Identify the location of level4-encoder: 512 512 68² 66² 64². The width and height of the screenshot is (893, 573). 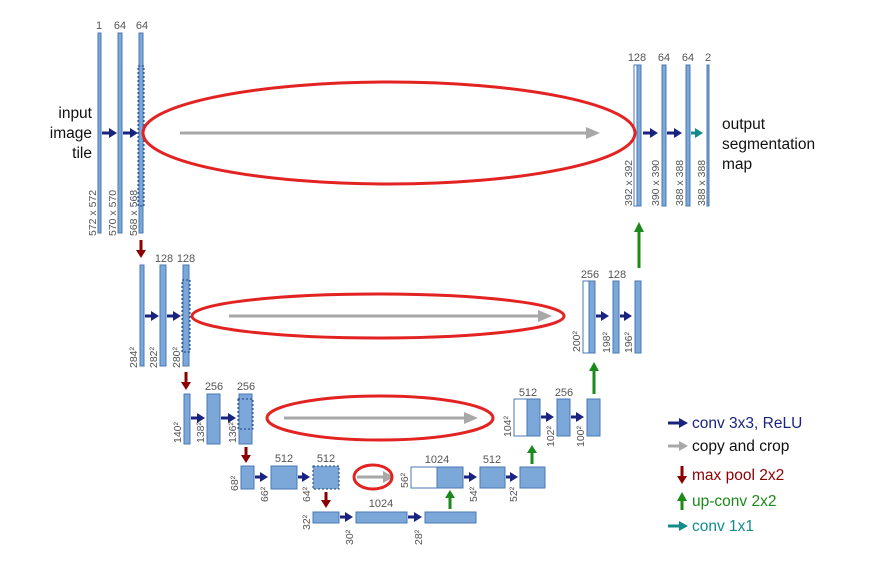
(284, 477).